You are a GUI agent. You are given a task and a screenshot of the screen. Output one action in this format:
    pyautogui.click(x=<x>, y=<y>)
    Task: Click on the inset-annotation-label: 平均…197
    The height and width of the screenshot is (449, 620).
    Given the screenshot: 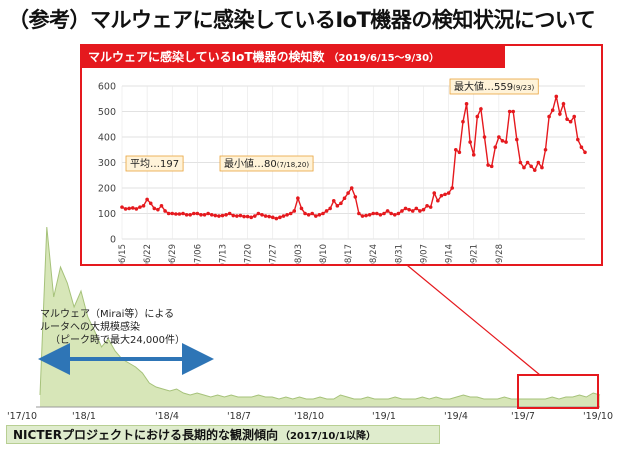 What is the action you would take?
    pyautogui.click(x=154, y=164)
    